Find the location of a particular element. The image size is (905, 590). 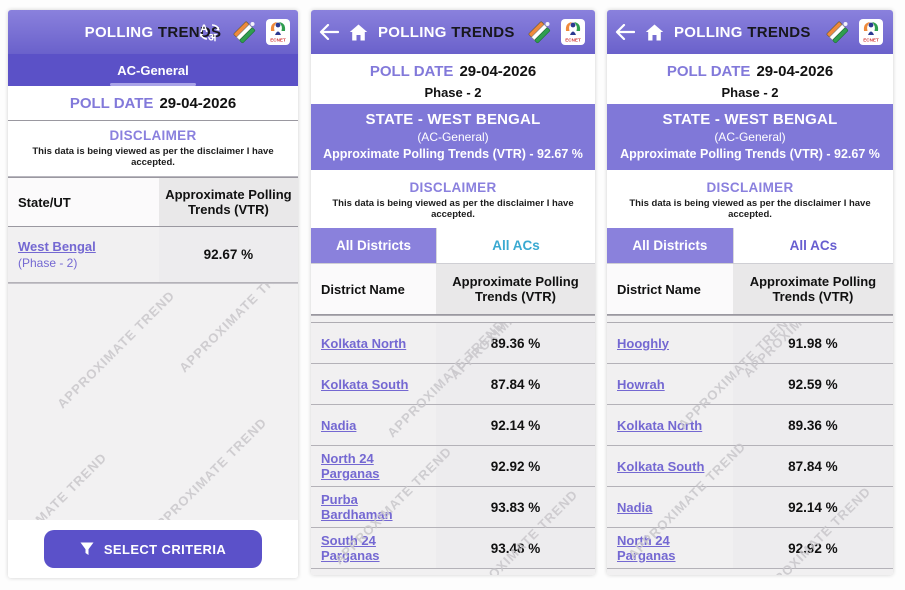

banner-election-type: (AC-General) is located at coordinates (750, 137).